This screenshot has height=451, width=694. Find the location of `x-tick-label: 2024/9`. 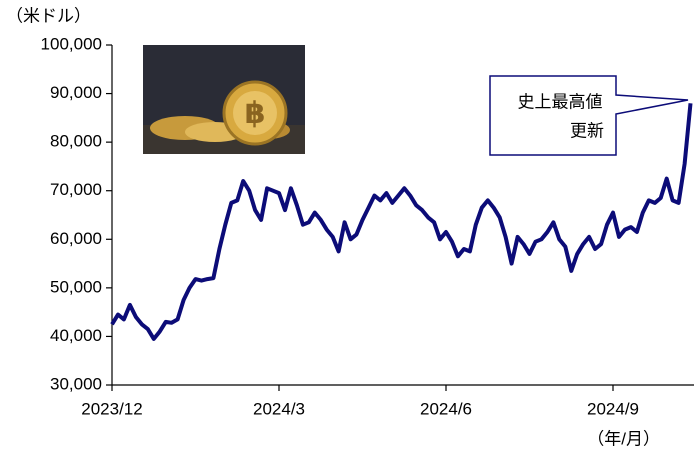

x-tick-label: 2024/9 is located at coordinates (613, 408).